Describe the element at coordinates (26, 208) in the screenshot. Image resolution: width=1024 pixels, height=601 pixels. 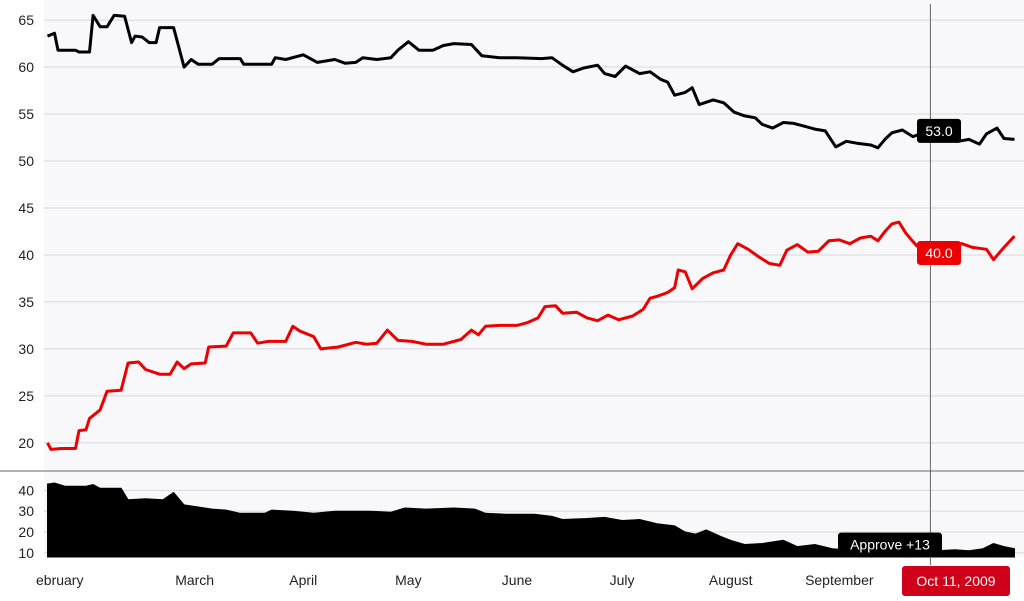
I see `y-tick-45: 45` at that location.